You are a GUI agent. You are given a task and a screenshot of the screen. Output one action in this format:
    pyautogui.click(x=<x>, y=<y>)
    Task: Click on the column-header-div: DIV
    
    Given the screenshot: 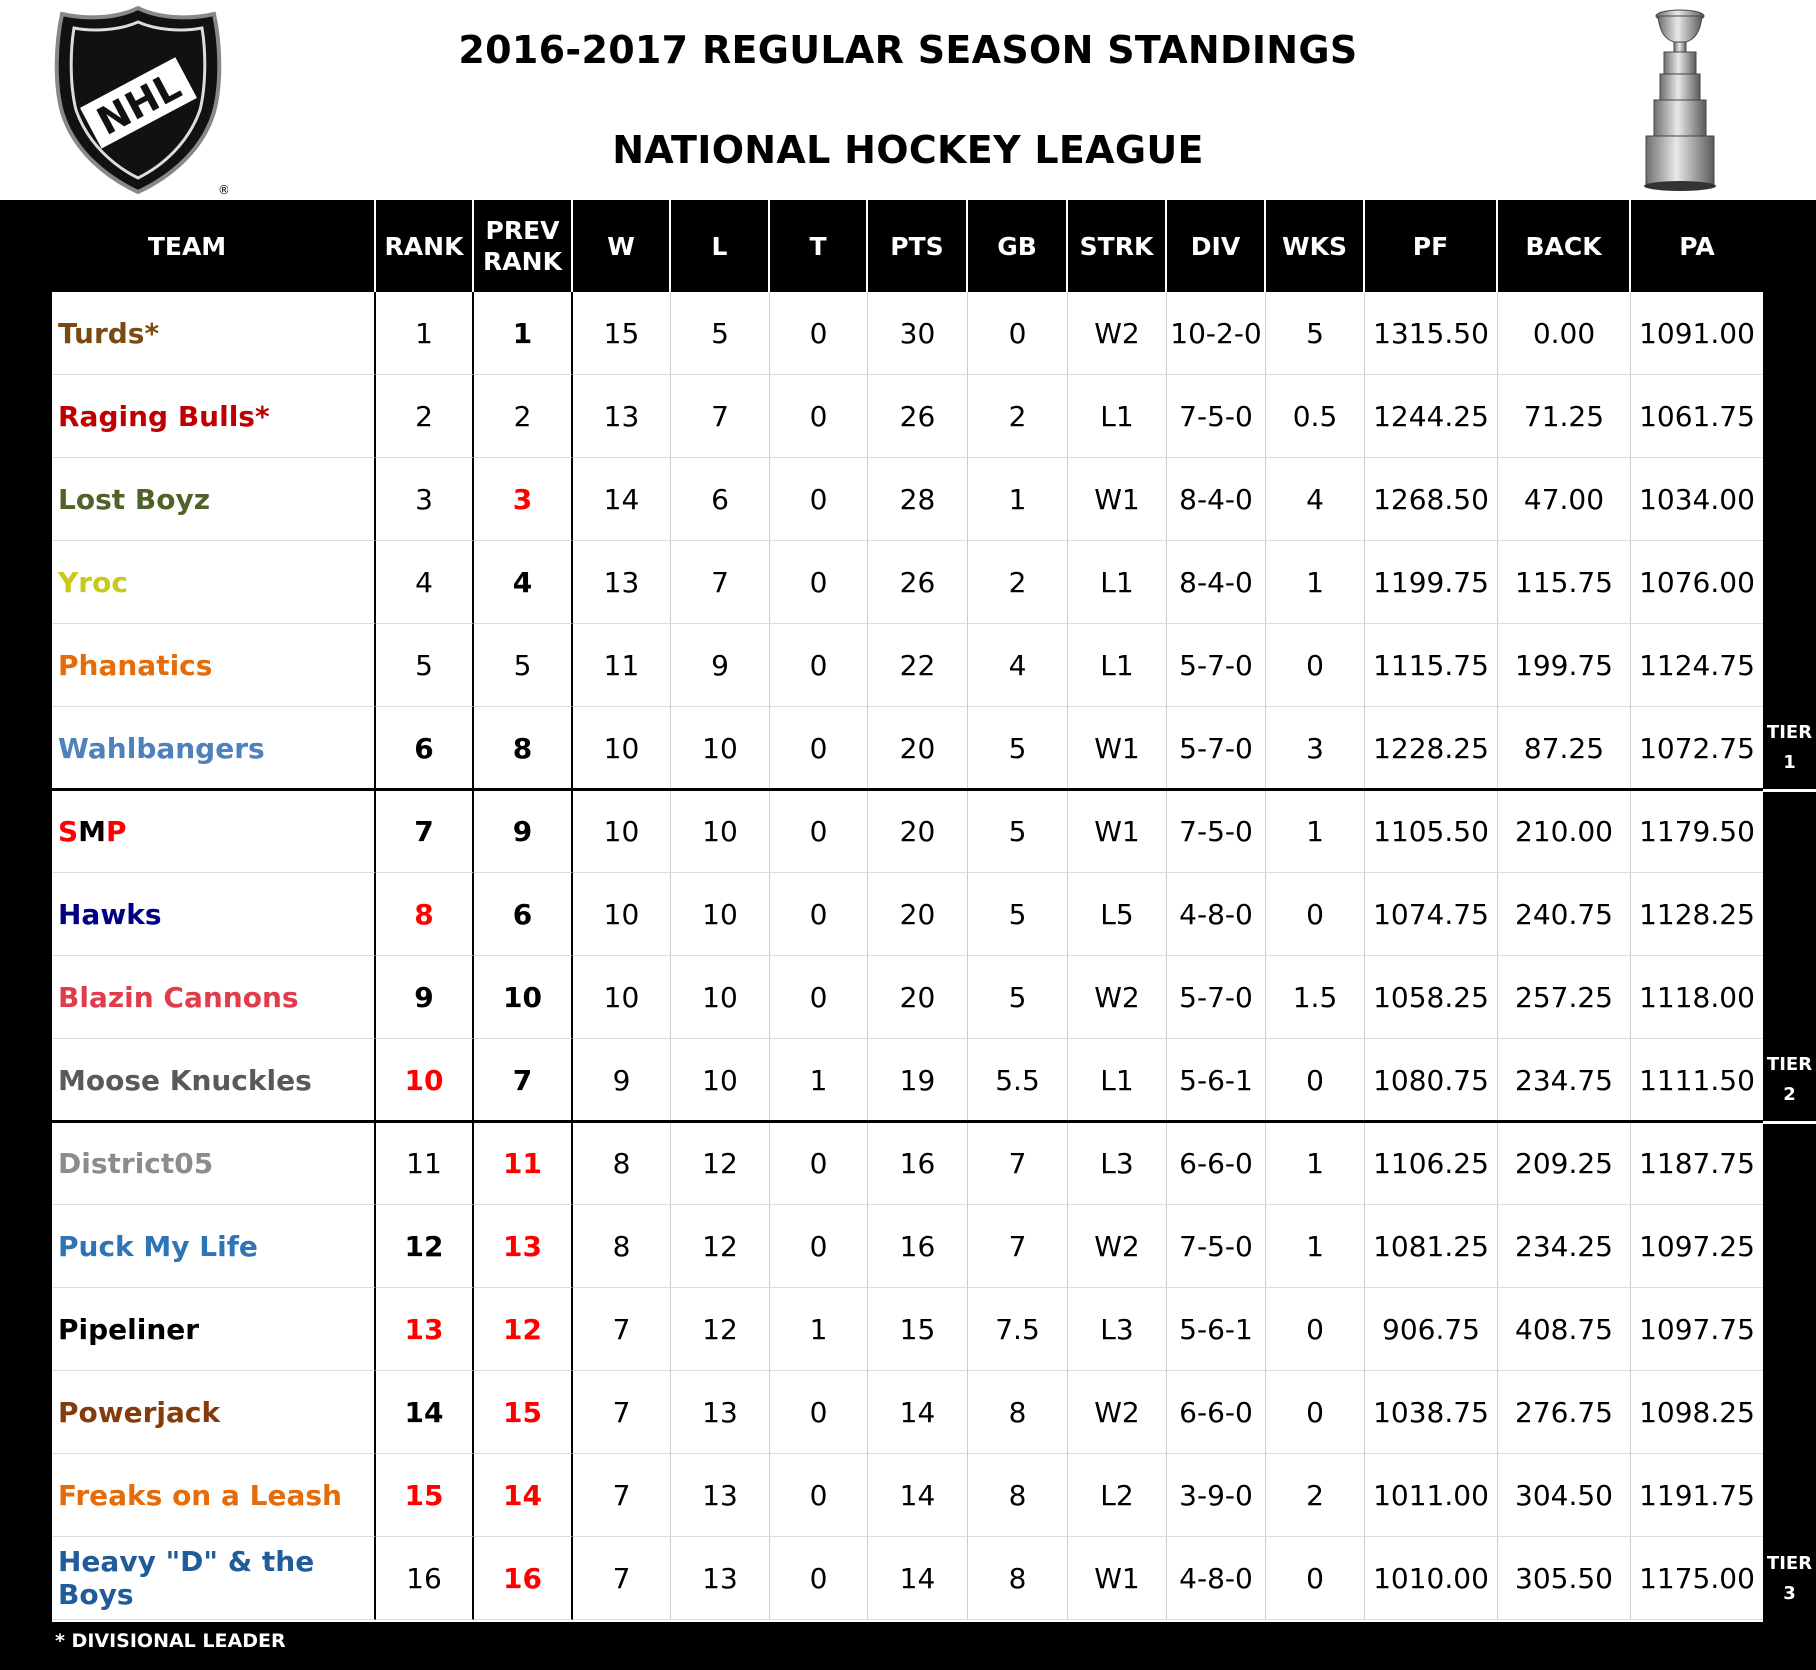 What is the action you would take?
    pyautogui.click(x=1216, y=246)
    